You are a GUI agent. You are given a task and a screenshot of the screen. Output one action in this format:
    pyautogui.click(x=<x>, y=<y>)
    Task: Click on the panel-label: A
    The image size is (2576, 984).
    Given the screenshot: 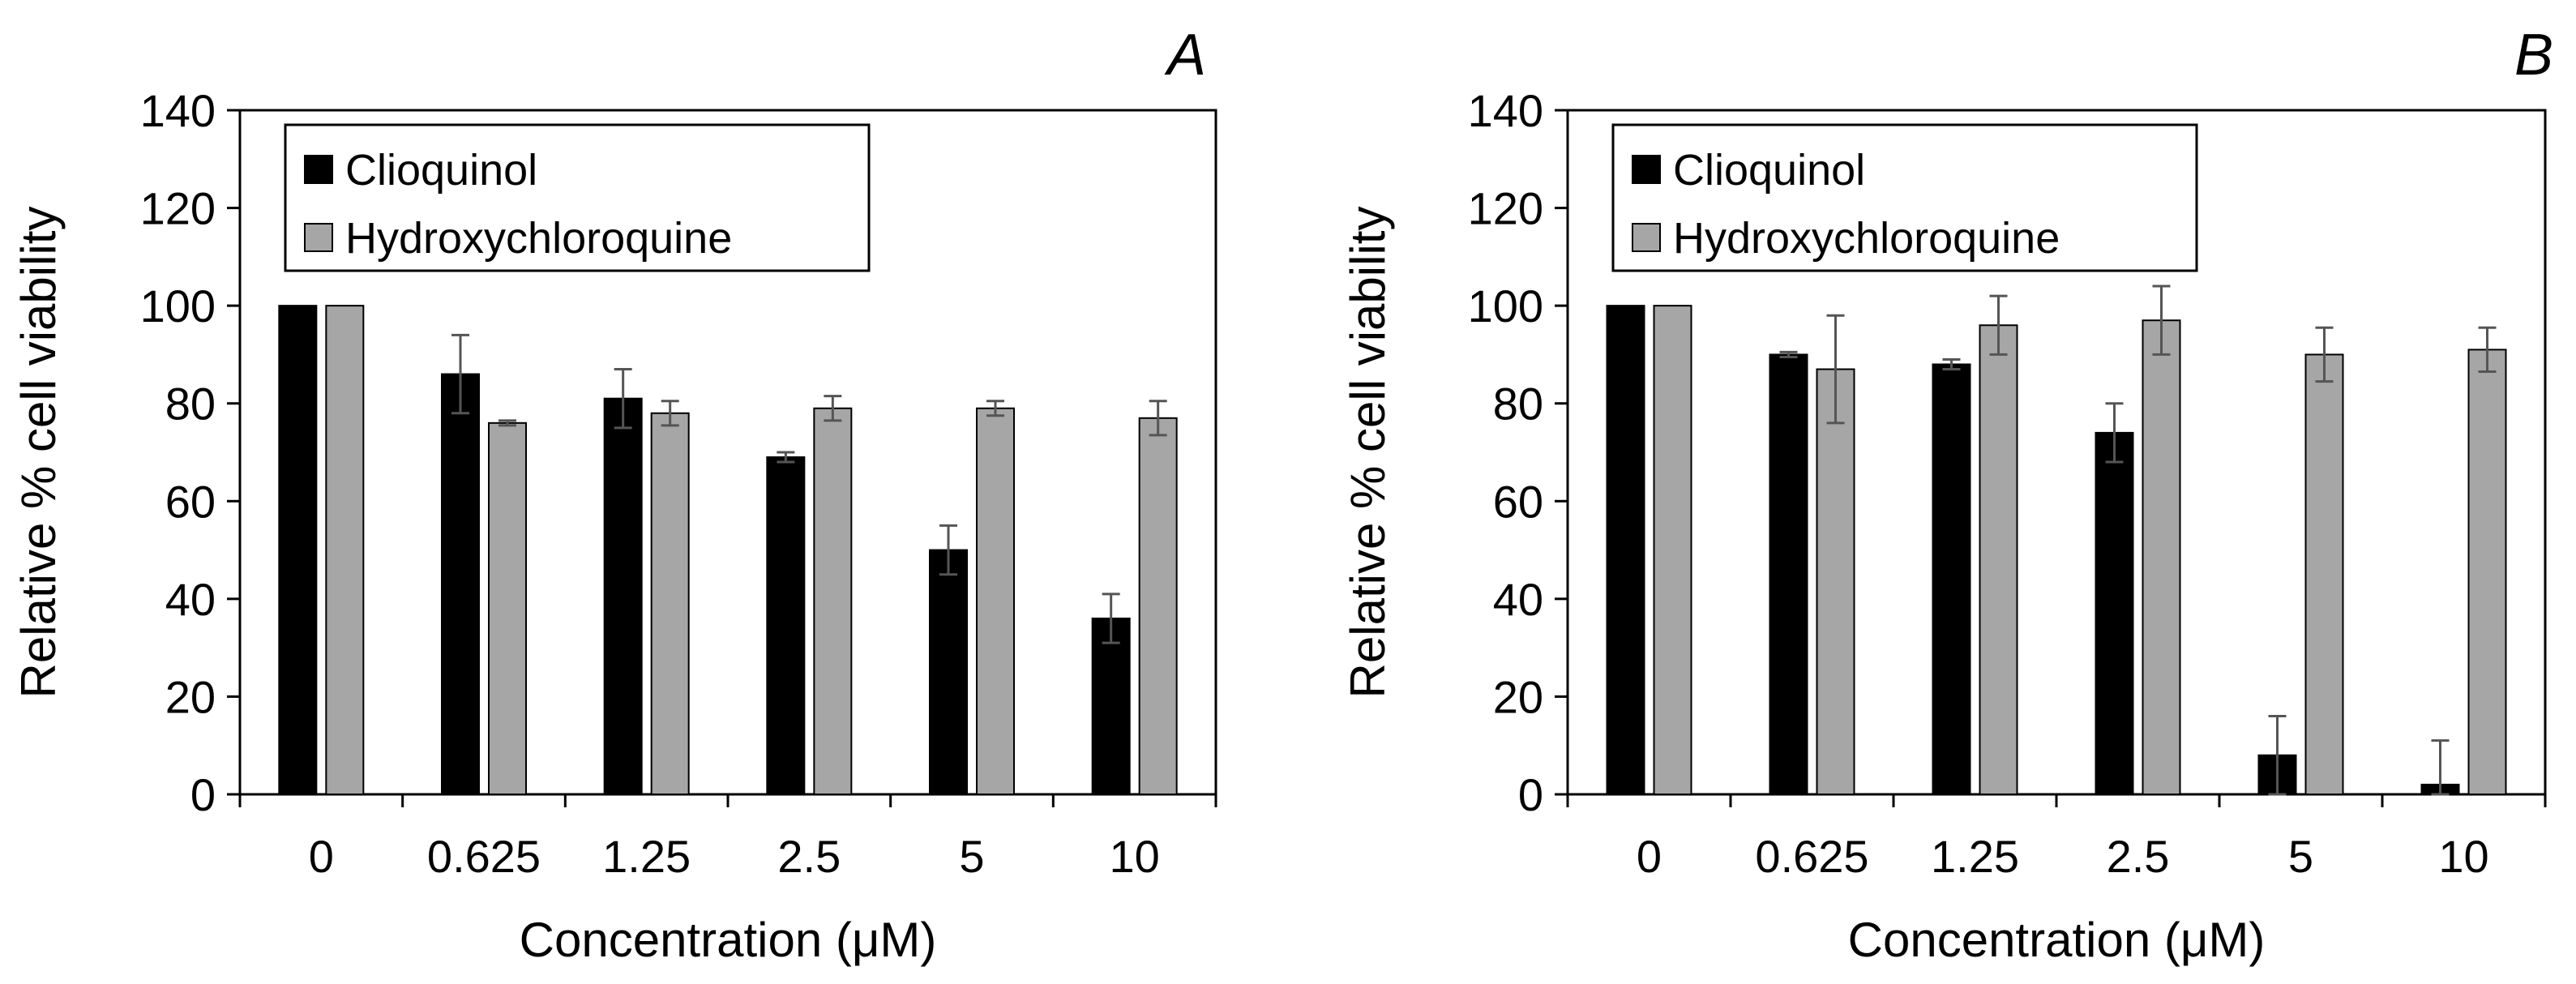 What is the action you would take?
    pyautogui.click(x=1185, y=55)
    